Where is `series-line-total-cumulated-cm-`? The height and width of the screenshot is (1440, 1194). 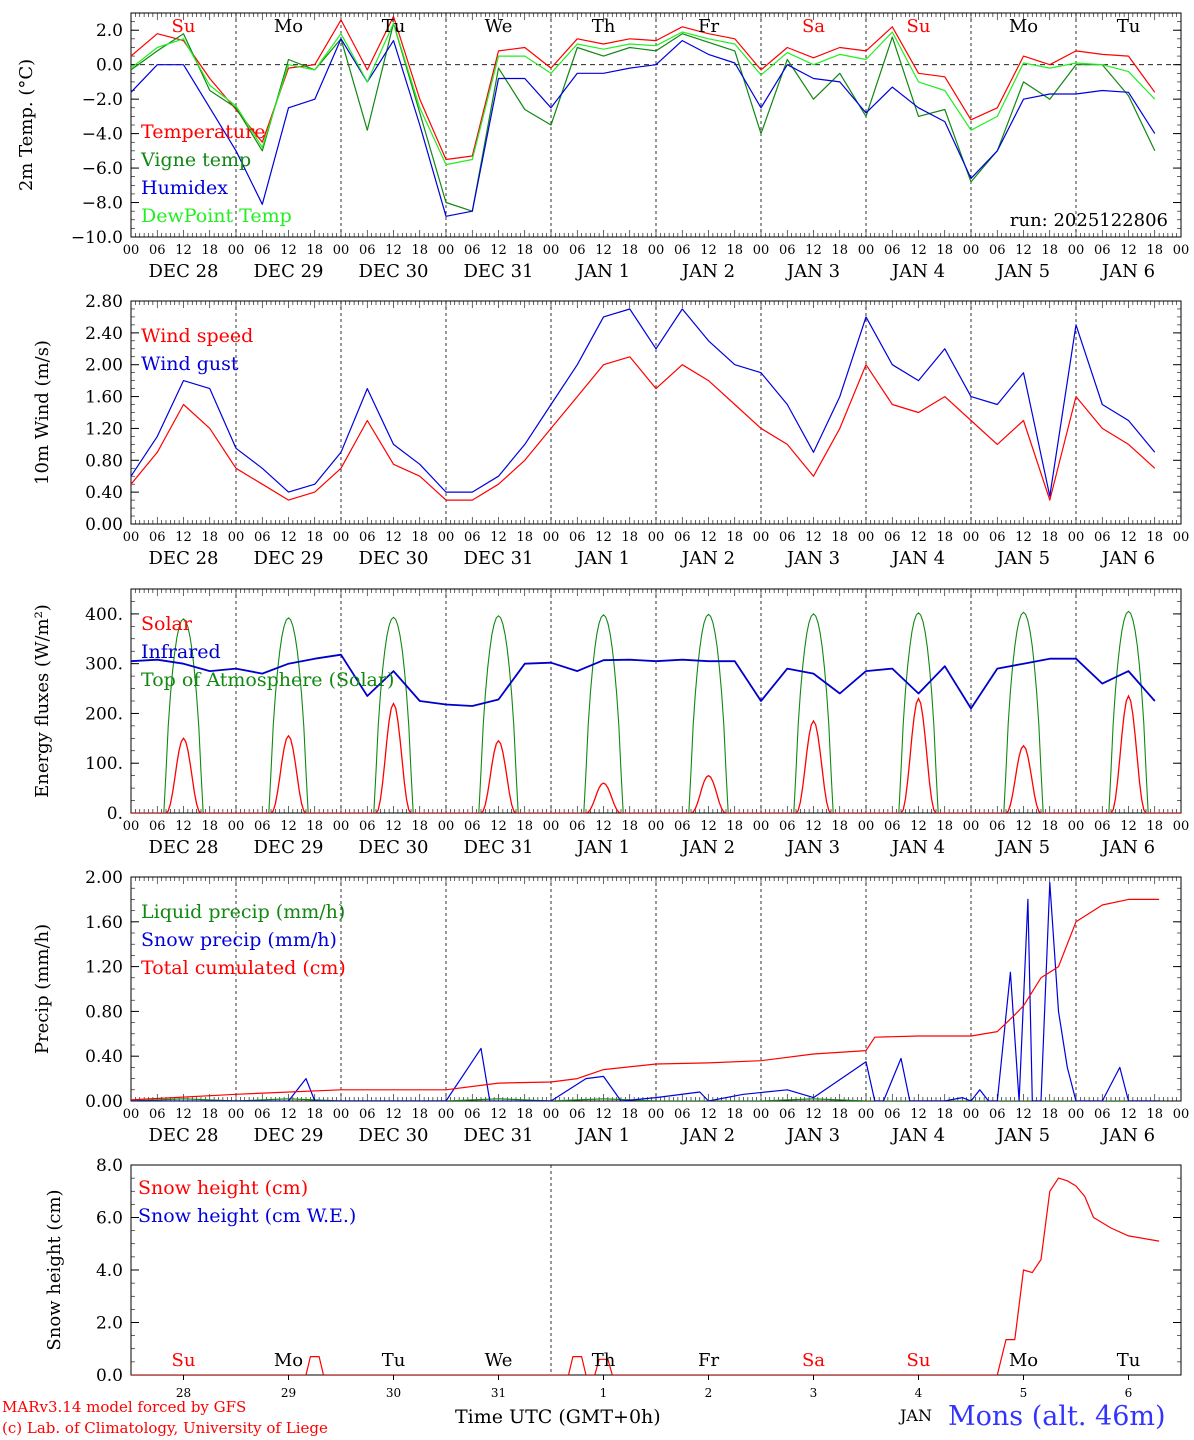 series-line-total-cumulated-cm- is located at coordinates (645, 999).